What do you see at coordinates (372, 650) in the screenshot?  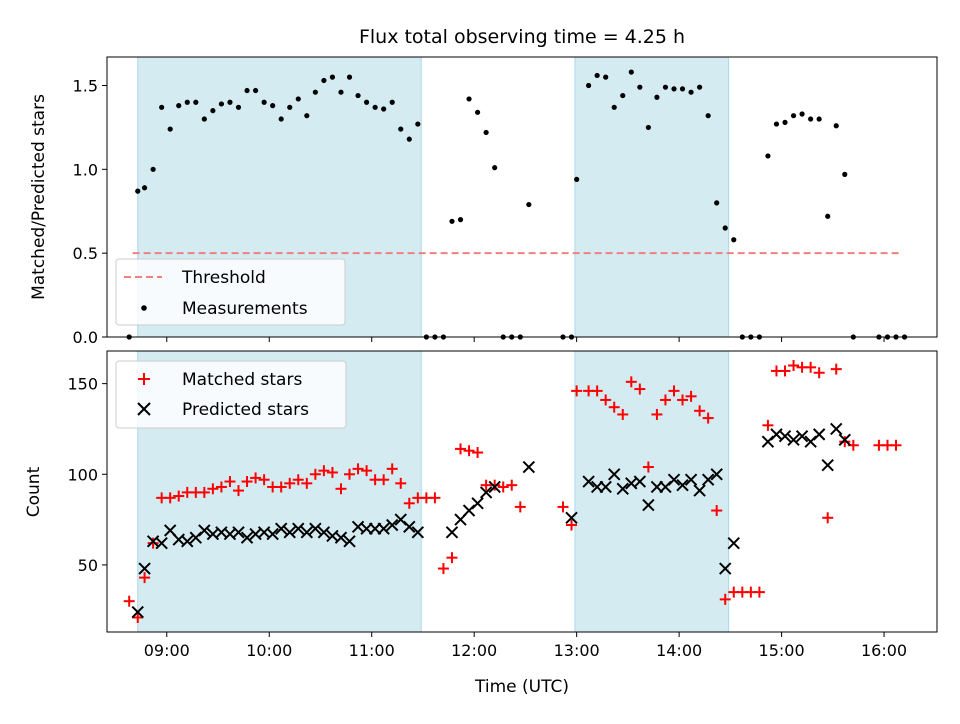 I see `x-tick-label: 11:00` at bounding box center [372, 650].